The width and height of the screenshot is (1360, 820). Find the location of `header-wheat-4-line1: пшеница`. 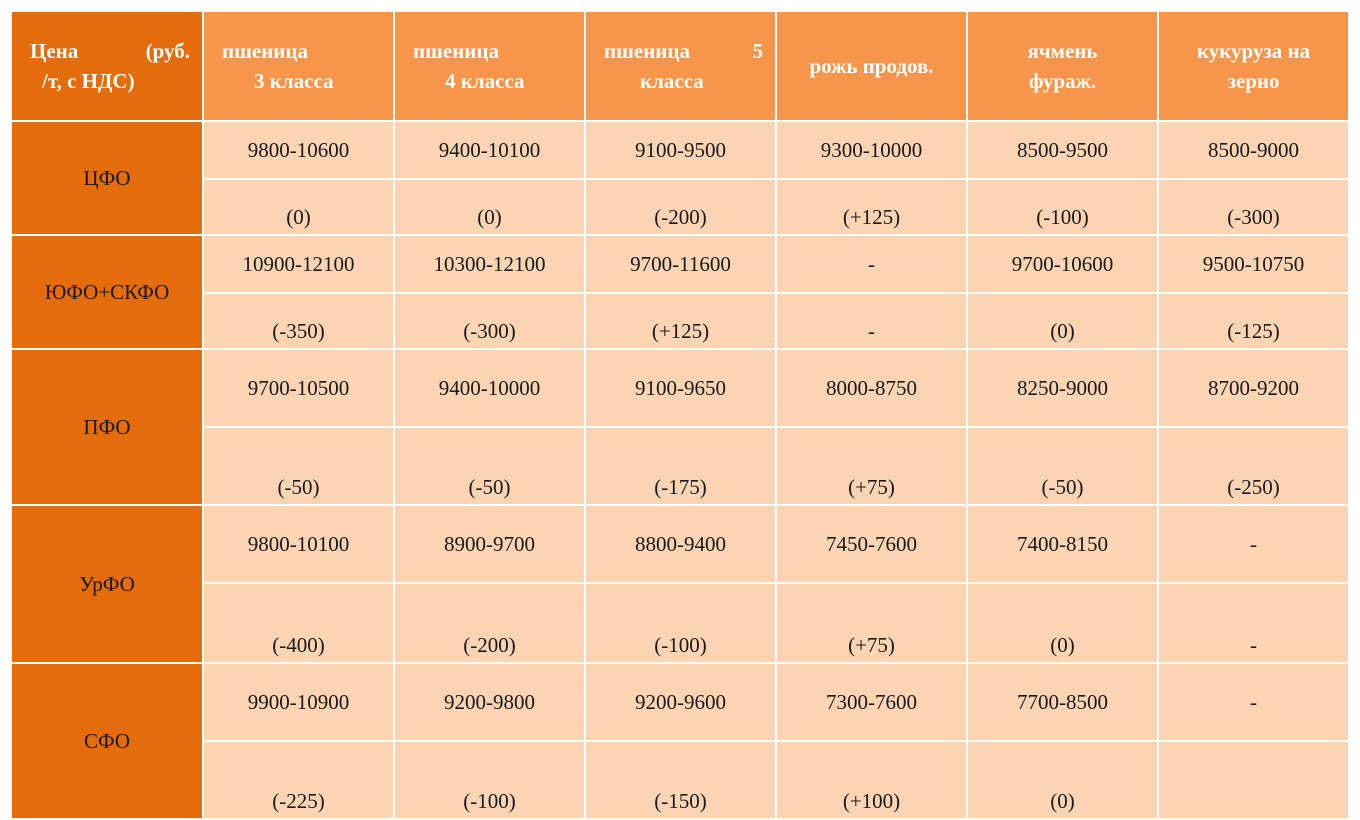

header-wheat-4-line1: пшеница is located at coordinates (456, 51).